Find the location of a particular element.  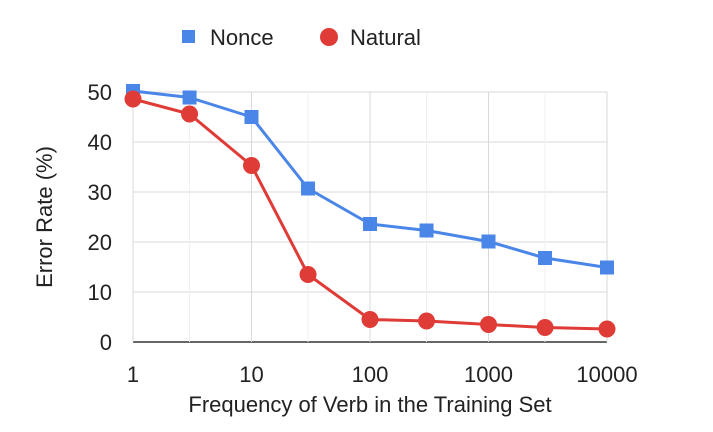

x-axis-title: Frequency of Verb in the Training Set is located at coordinates (369, 404).